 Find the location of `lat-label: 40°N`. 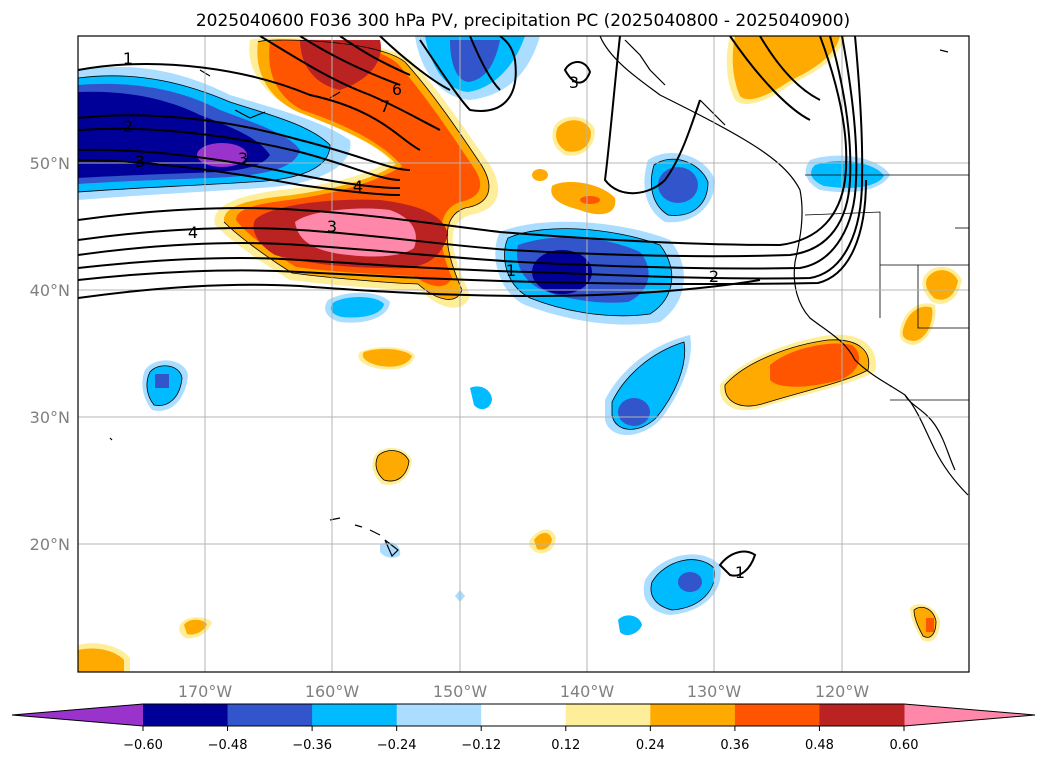

lat-label: 40°N is located at coordinates (50, 290).